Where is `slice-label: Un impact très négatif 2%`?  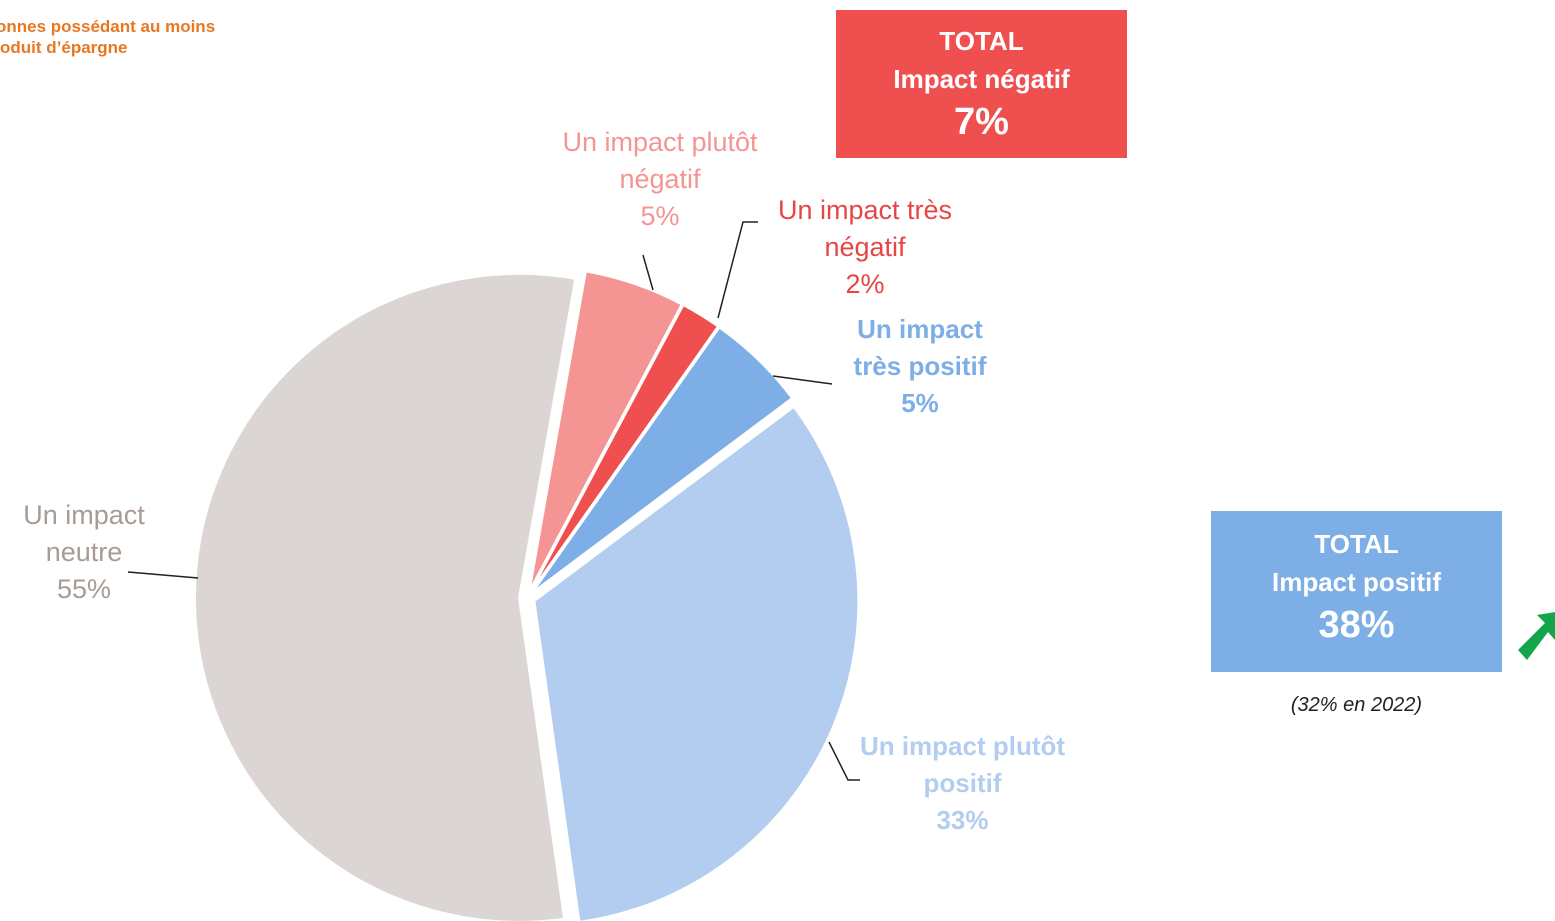
slice-label: Un impact très négatif 2% is located at coordinates (865, 247).